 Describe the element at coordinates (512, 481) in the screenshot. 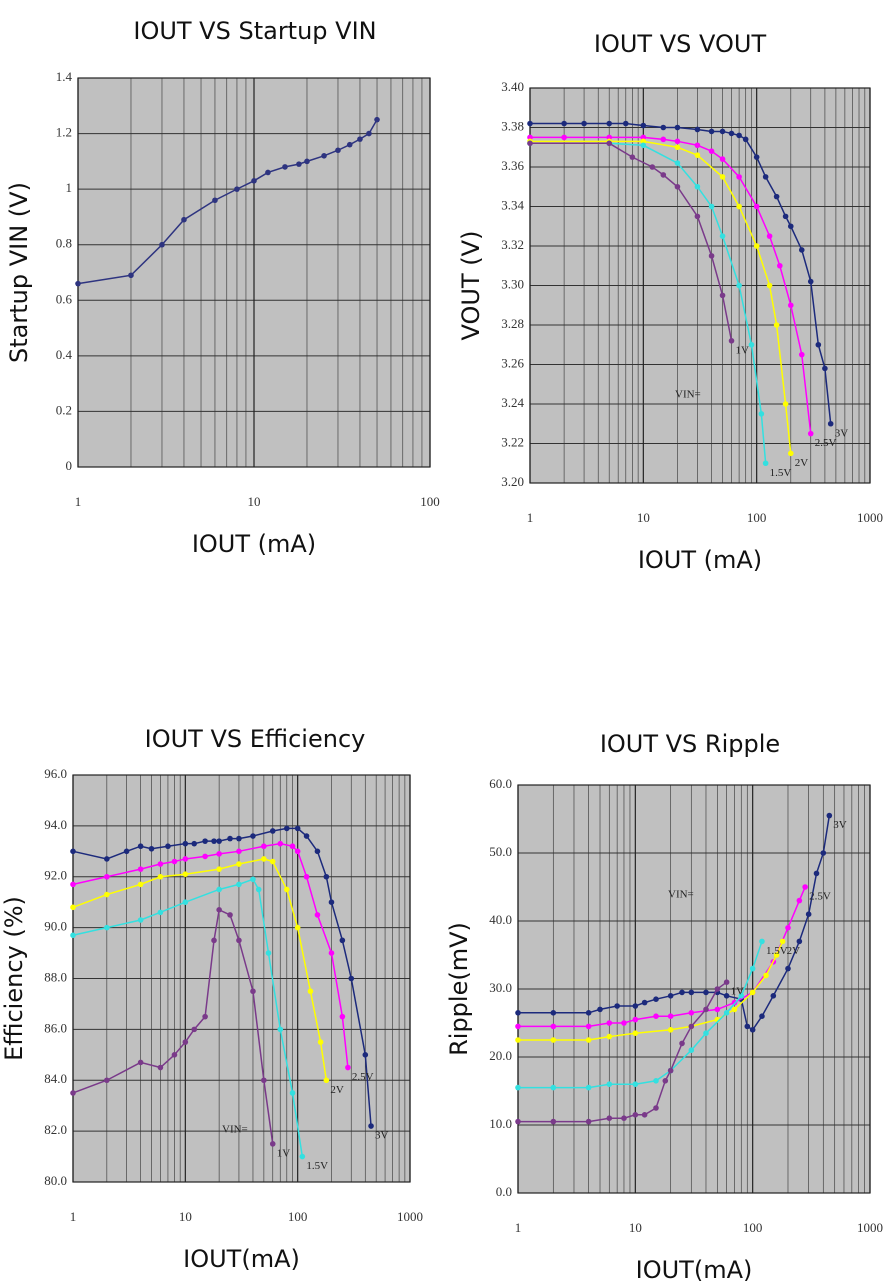

I see `y-tick-label: 3.20` at that location.